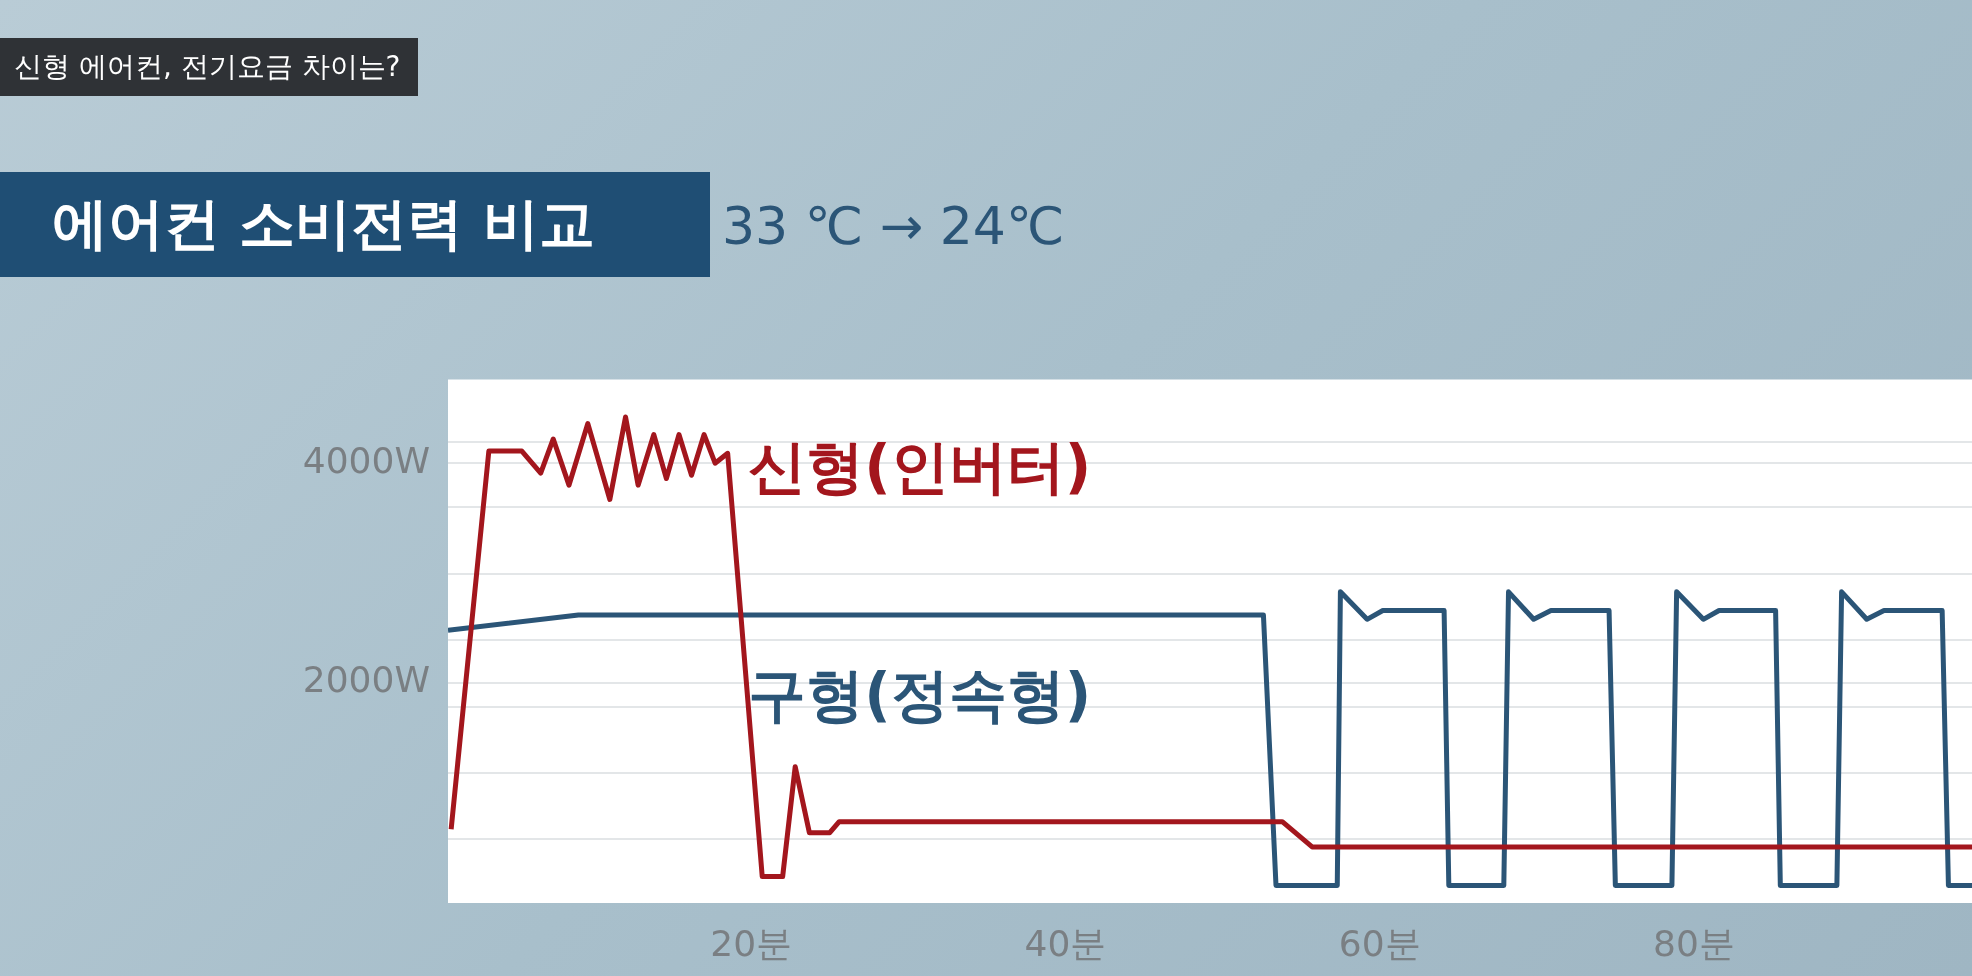 This screenshot has width=1972, height=976. Describe the element at coordinates (1065, 943) in the screenshot. I see `x-tick-label: 40분` at that location.